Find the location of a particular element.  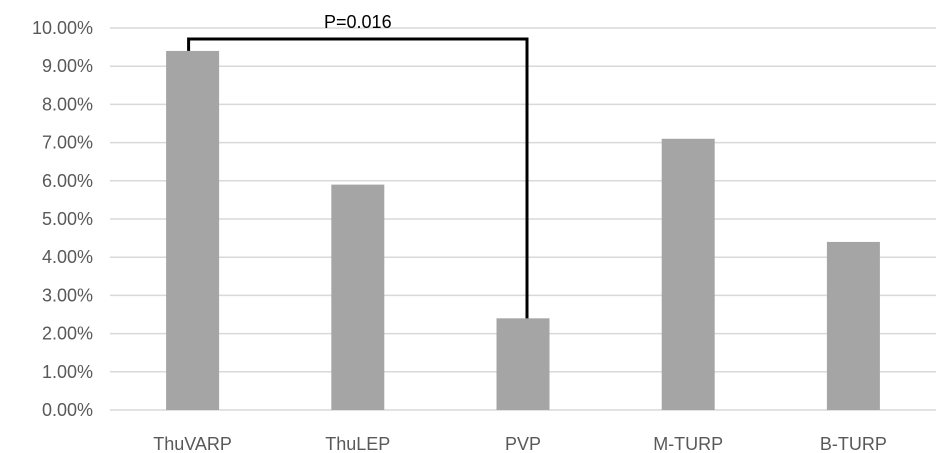

x-category-label: M-TURP is located at coordinates (688, 443).